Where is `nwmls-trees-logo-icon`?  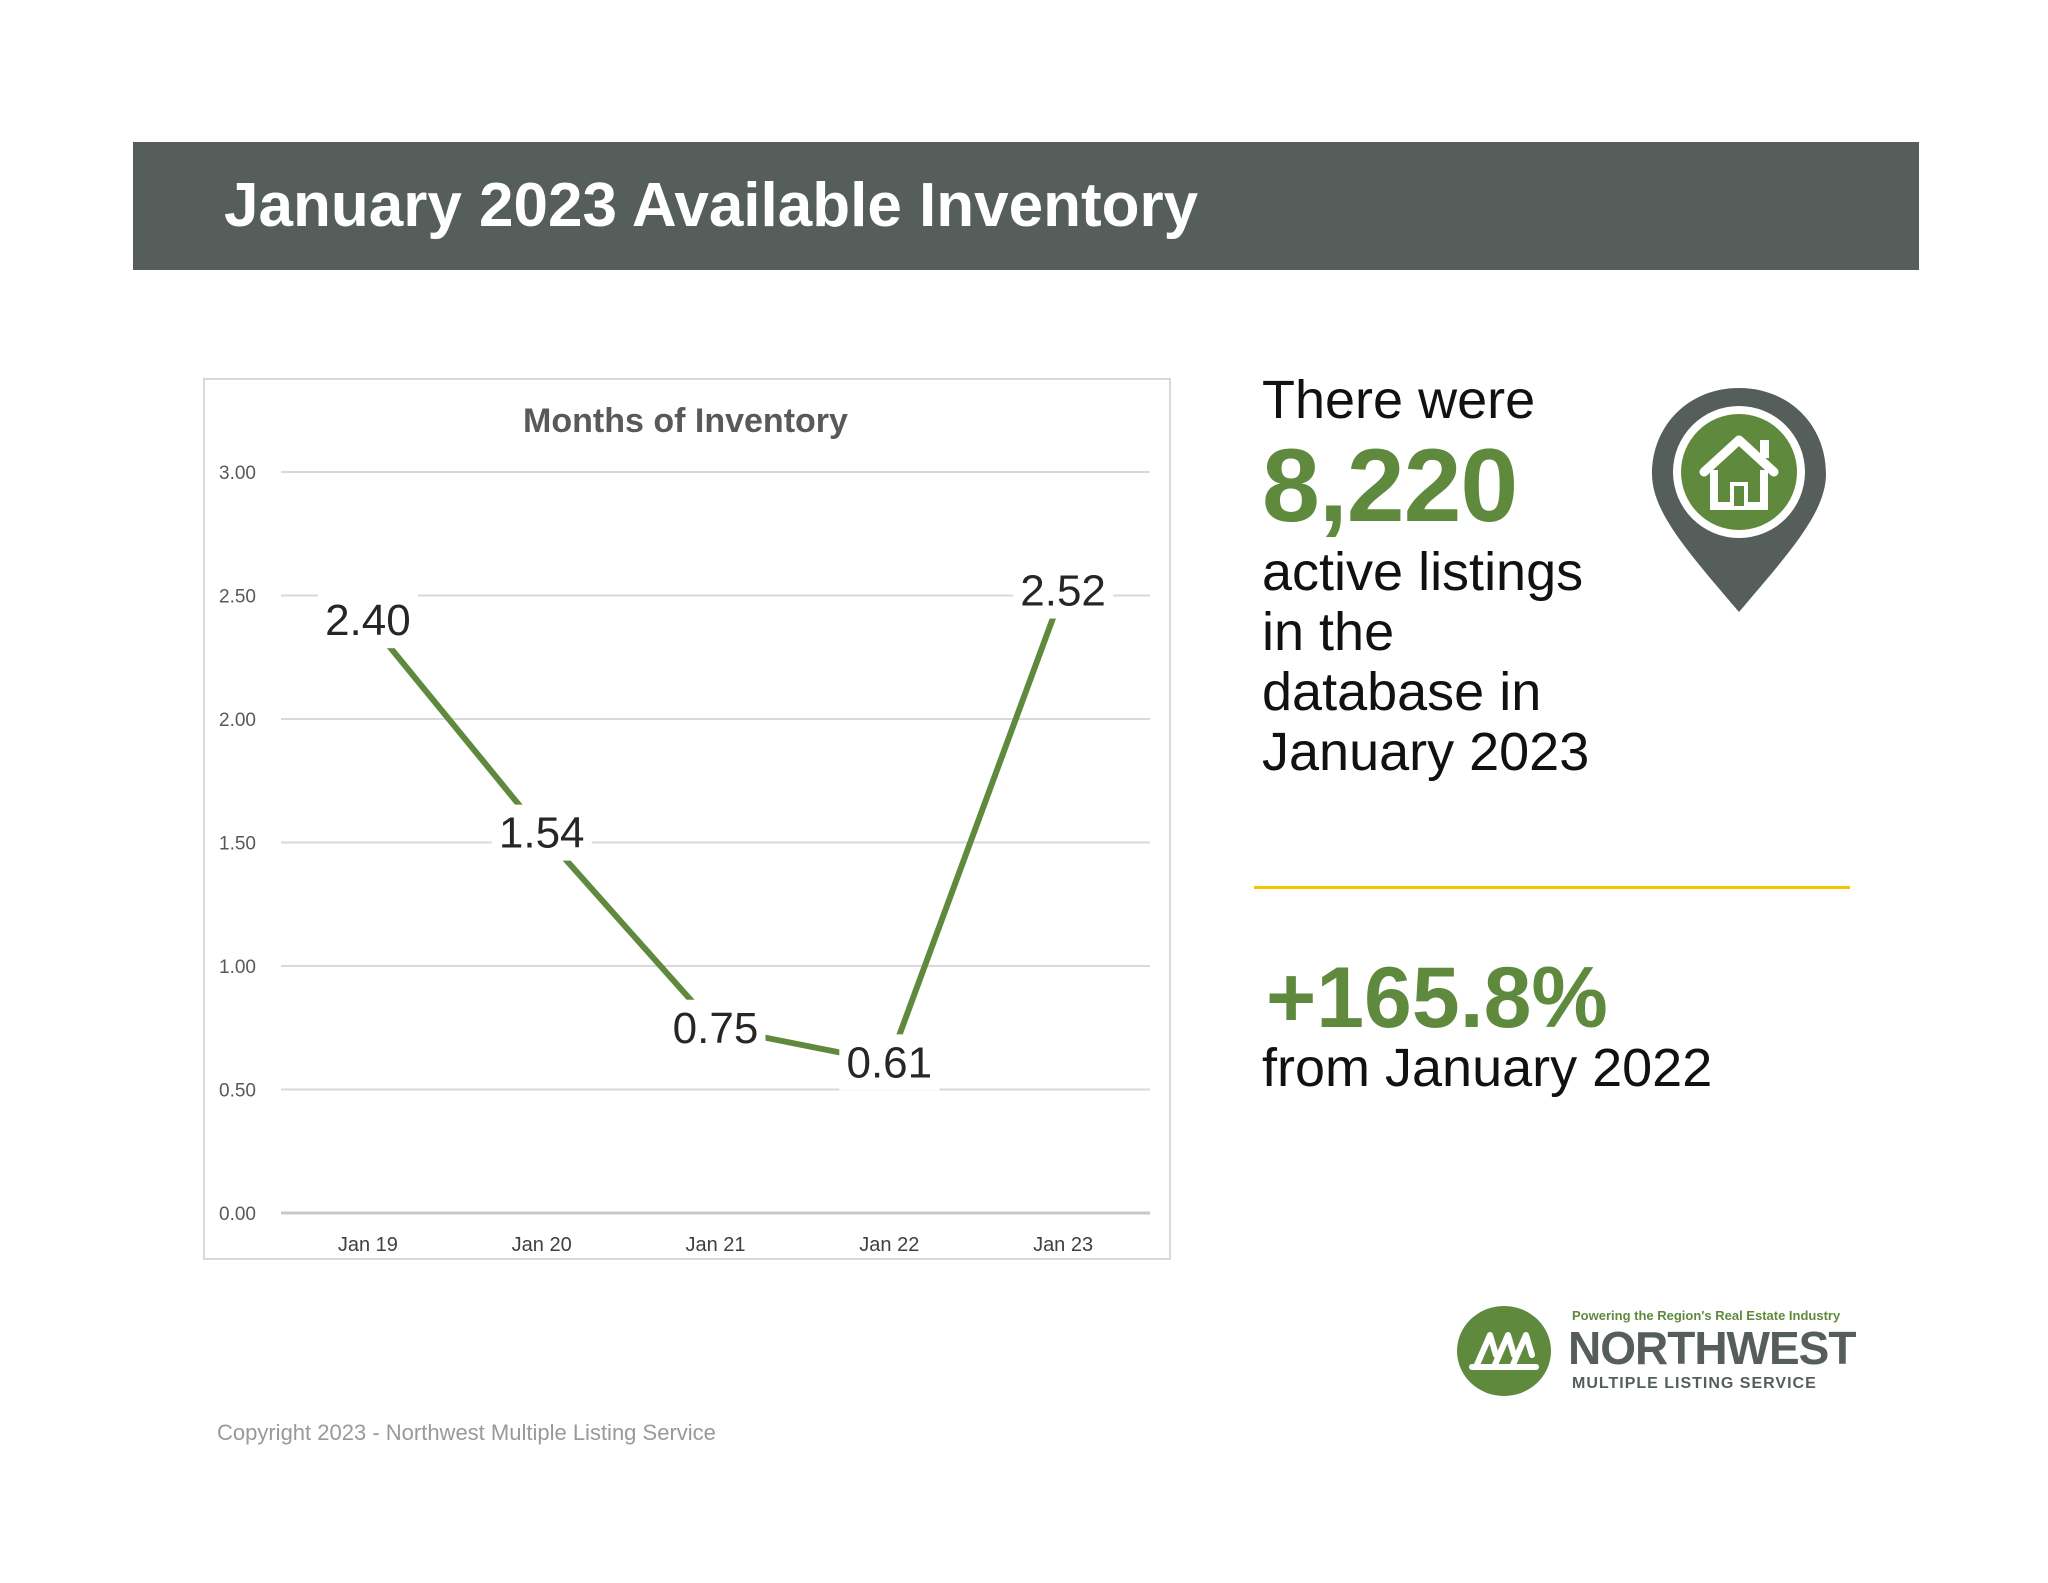 nwmls-trees-logo-icon is located at coordinates (1504, 1351).